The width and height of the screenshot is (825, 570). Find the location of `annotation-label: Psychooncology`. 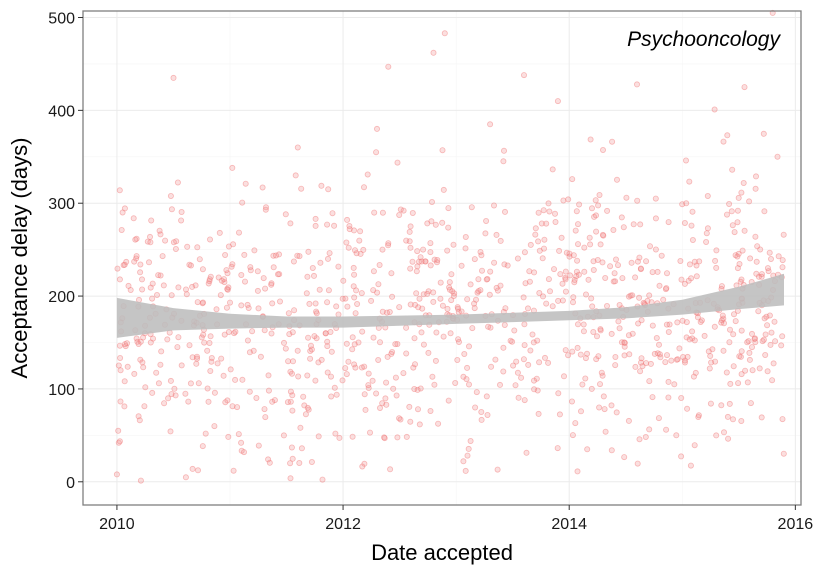

annotation-label: Psychooncology is located at coordinates (704, 39).